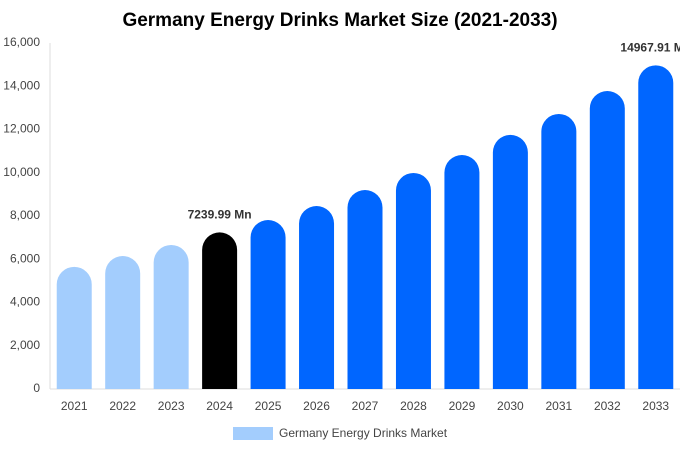  What do you see at coordinates (21, 42) in the screenshot?
I see `y-tick-label: 16,000` at bounding box center [21, 42].